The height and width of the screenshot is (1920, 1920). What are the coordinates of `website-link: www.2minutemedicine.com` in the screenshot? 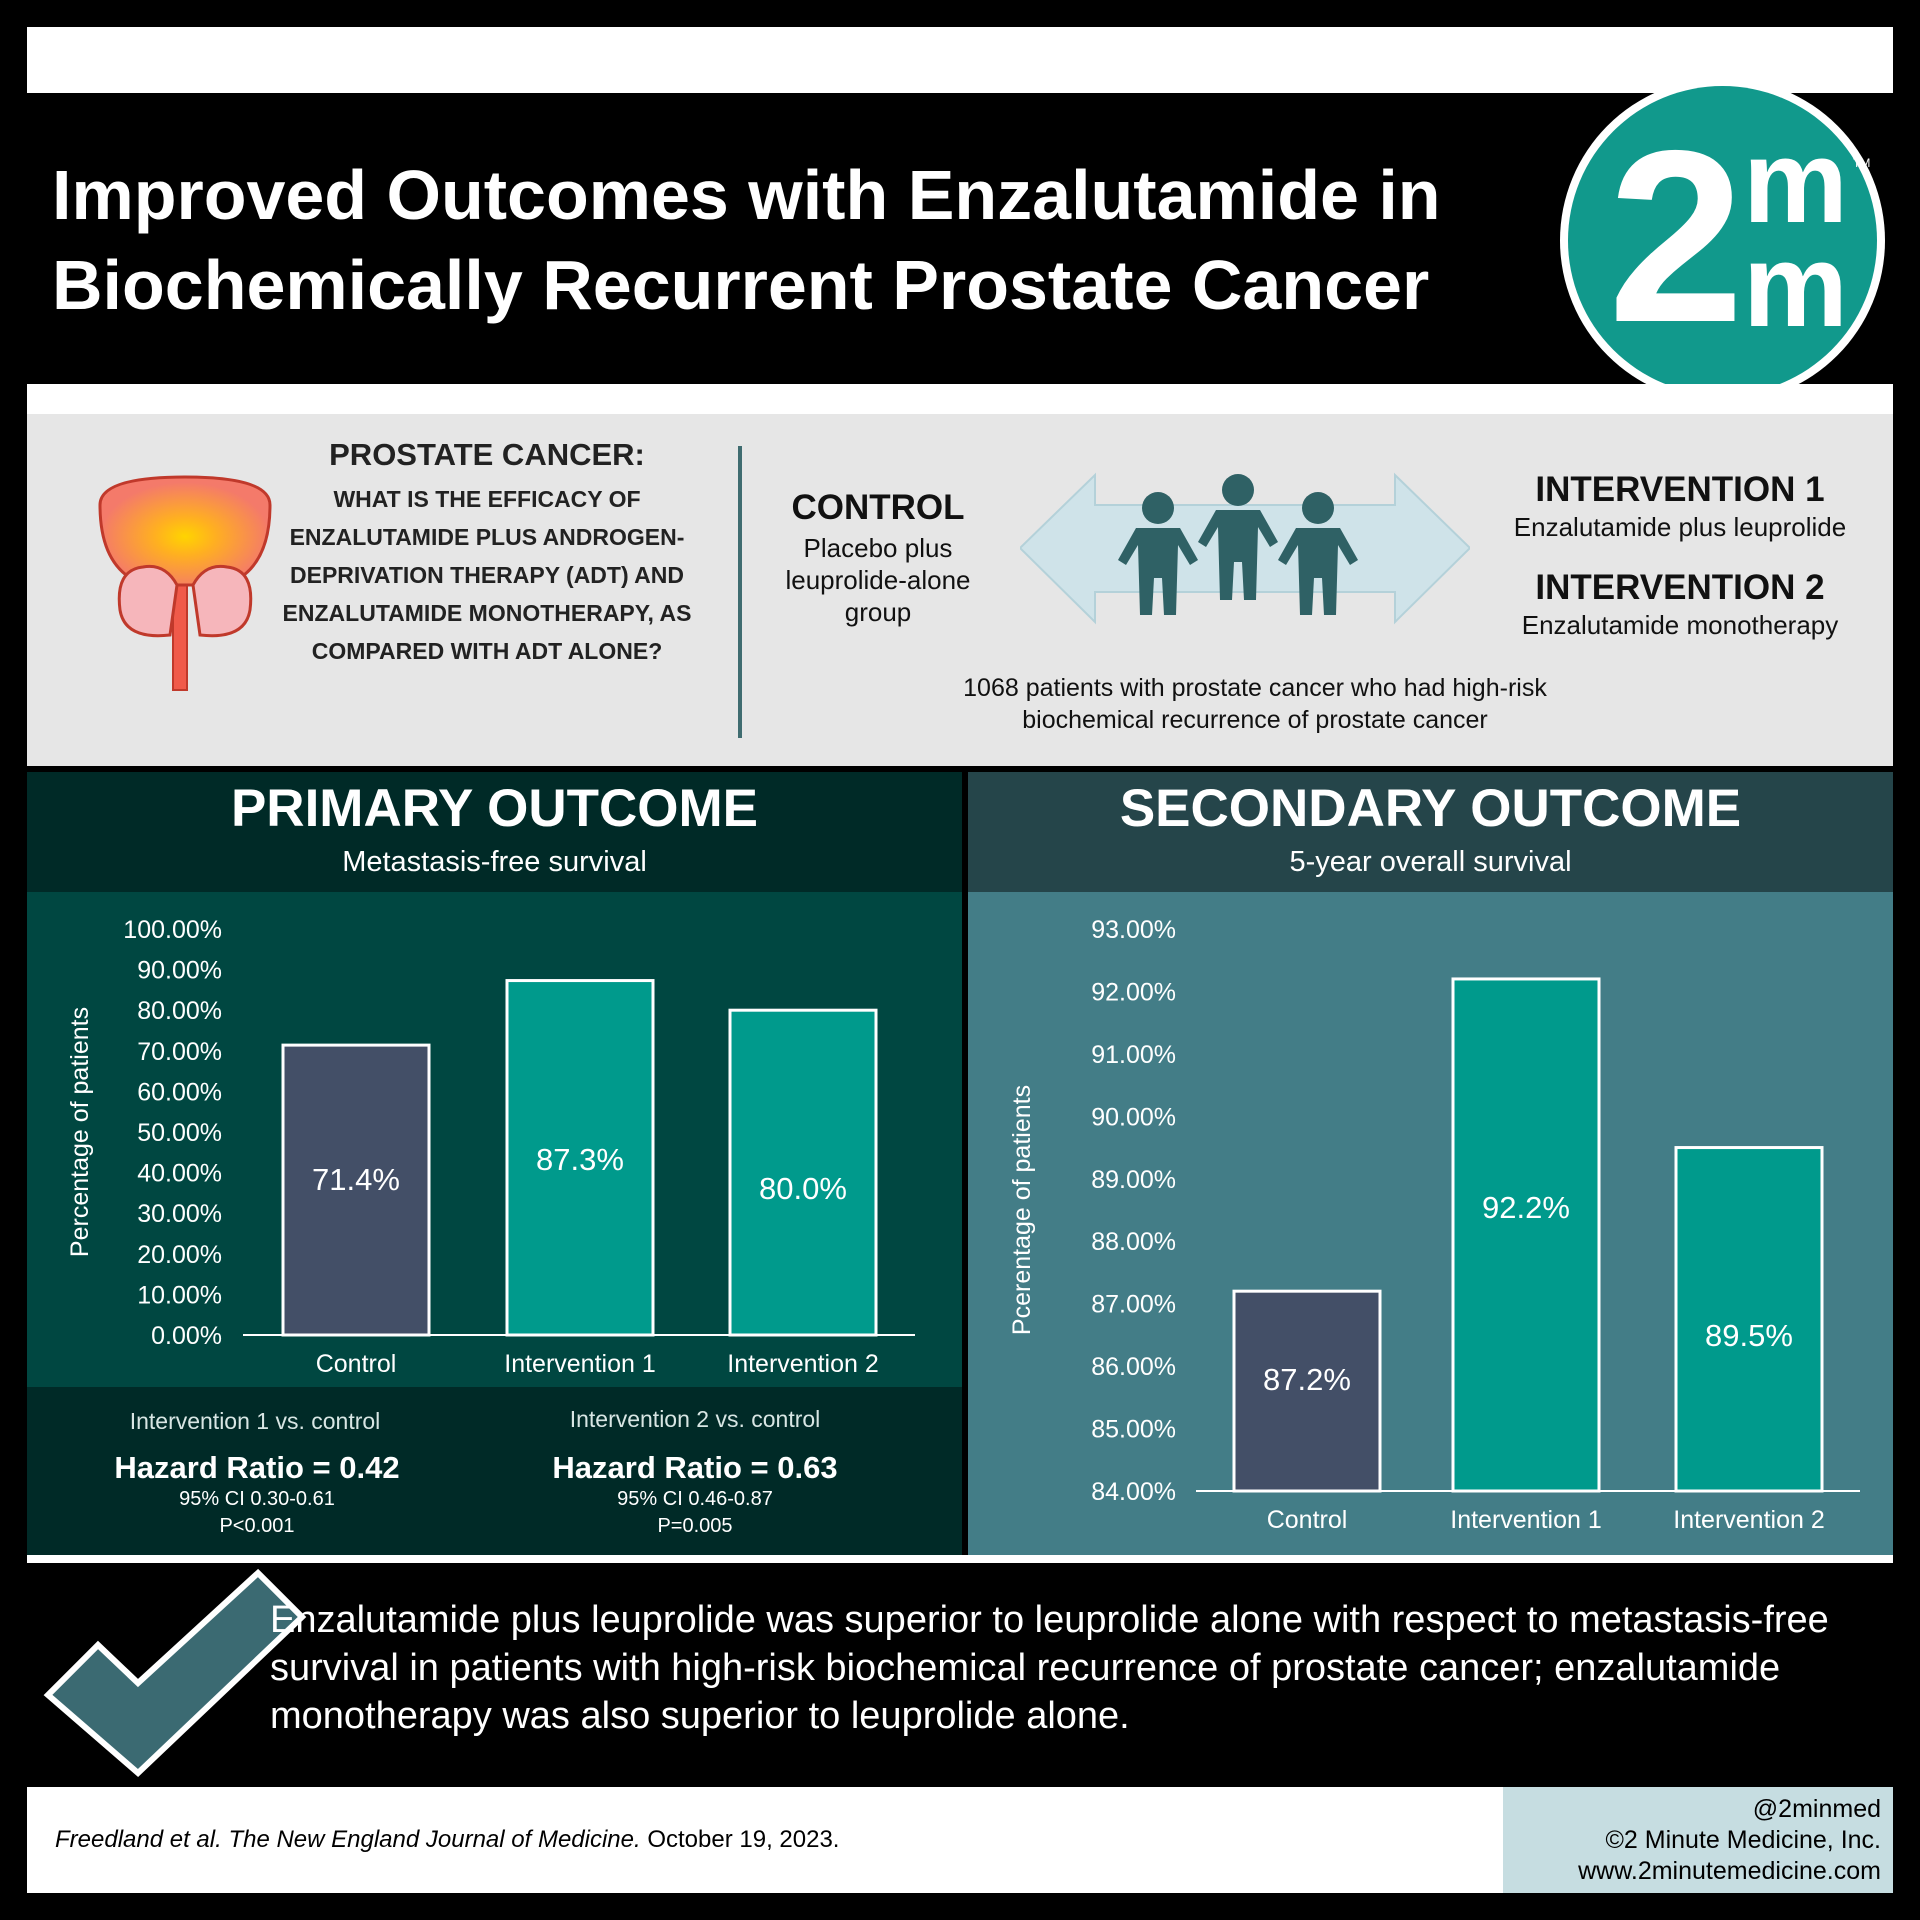 It's located at (1729, 1871).